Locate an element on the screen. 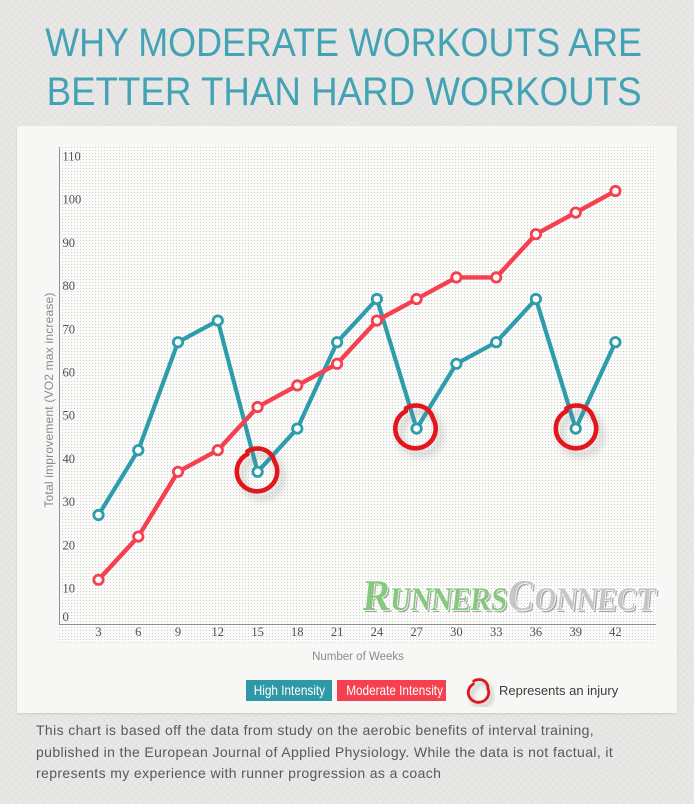  svg-text: 18 is located at coordinates (297, 632).